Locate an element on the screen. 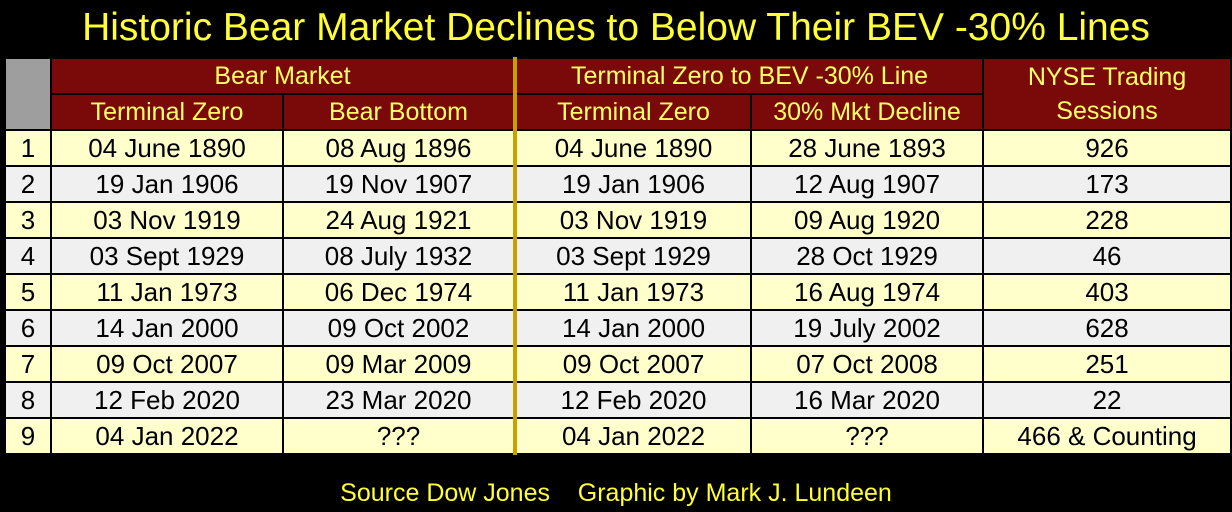  row-number: 8 is located at coordinates (28, 400).